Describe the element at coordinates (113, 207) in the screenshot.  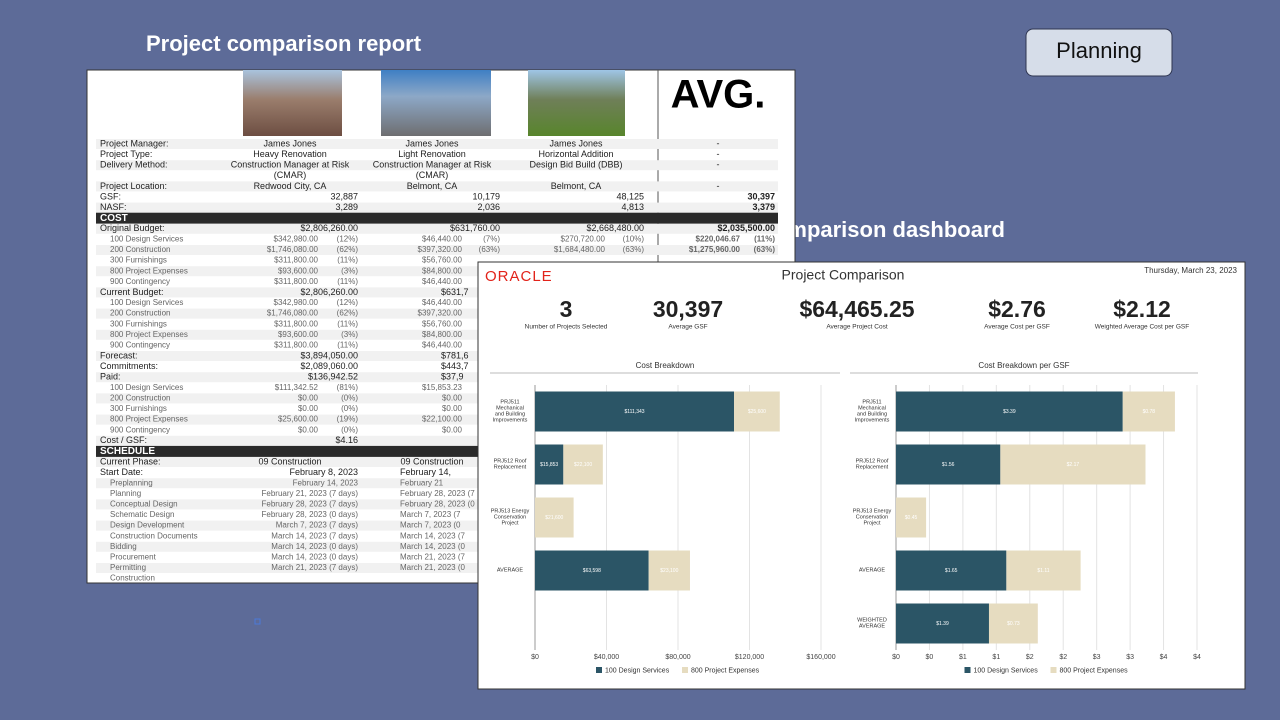
I see `row-label: NASF:` at that location.